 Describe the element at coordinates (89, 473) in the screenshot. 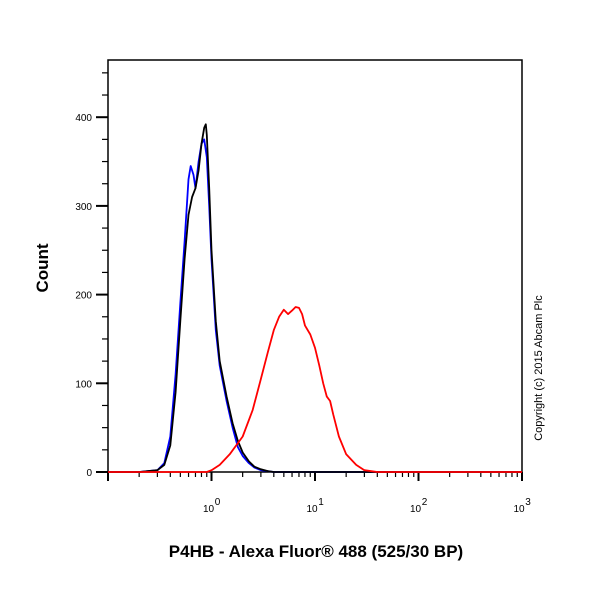

I see `y-tick-label: 0` at that location.